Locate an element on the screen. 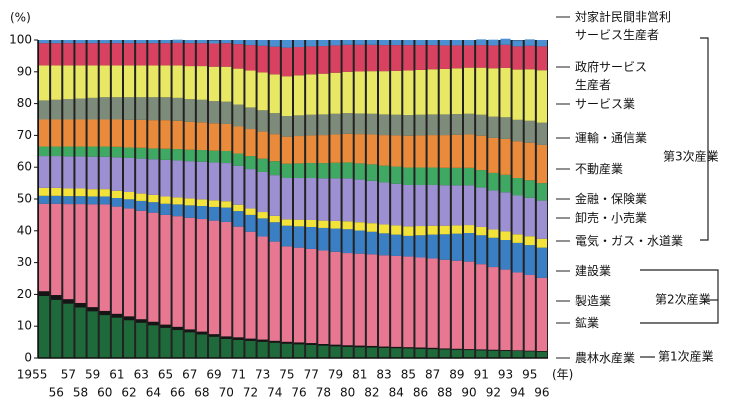 The width and height of the screenshot is (739, 411). x-tick-label: 81 is located at coordinates (359, 375).